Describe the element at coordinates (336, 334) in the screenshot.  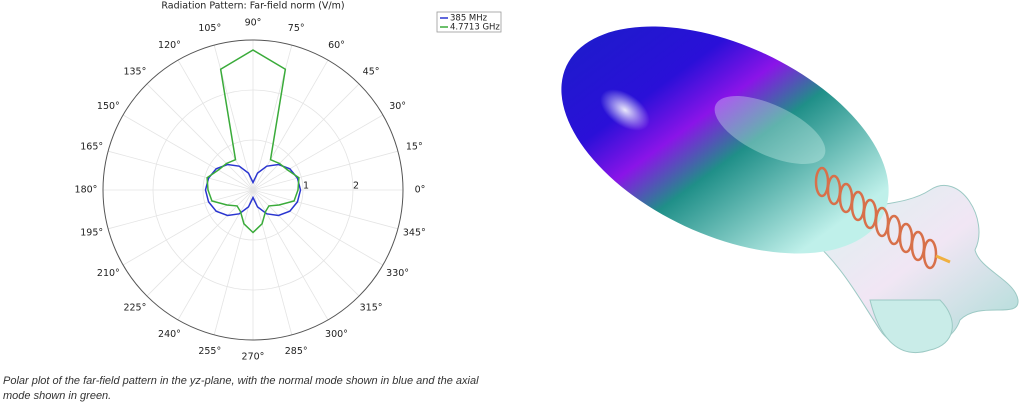
I see `angular-tick-label: 300°` at that location.